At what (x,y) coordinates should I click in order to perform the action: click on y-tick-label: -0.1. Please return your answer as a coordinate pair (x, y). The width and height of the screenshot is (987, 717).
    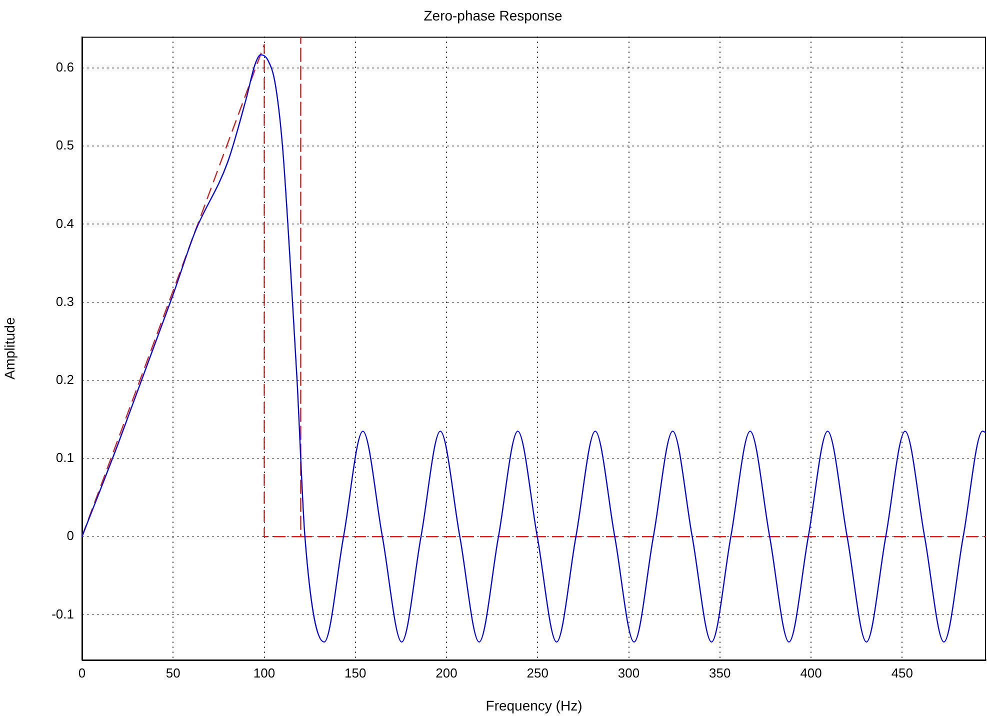
    Looking at the image, I should click on (63, 614).